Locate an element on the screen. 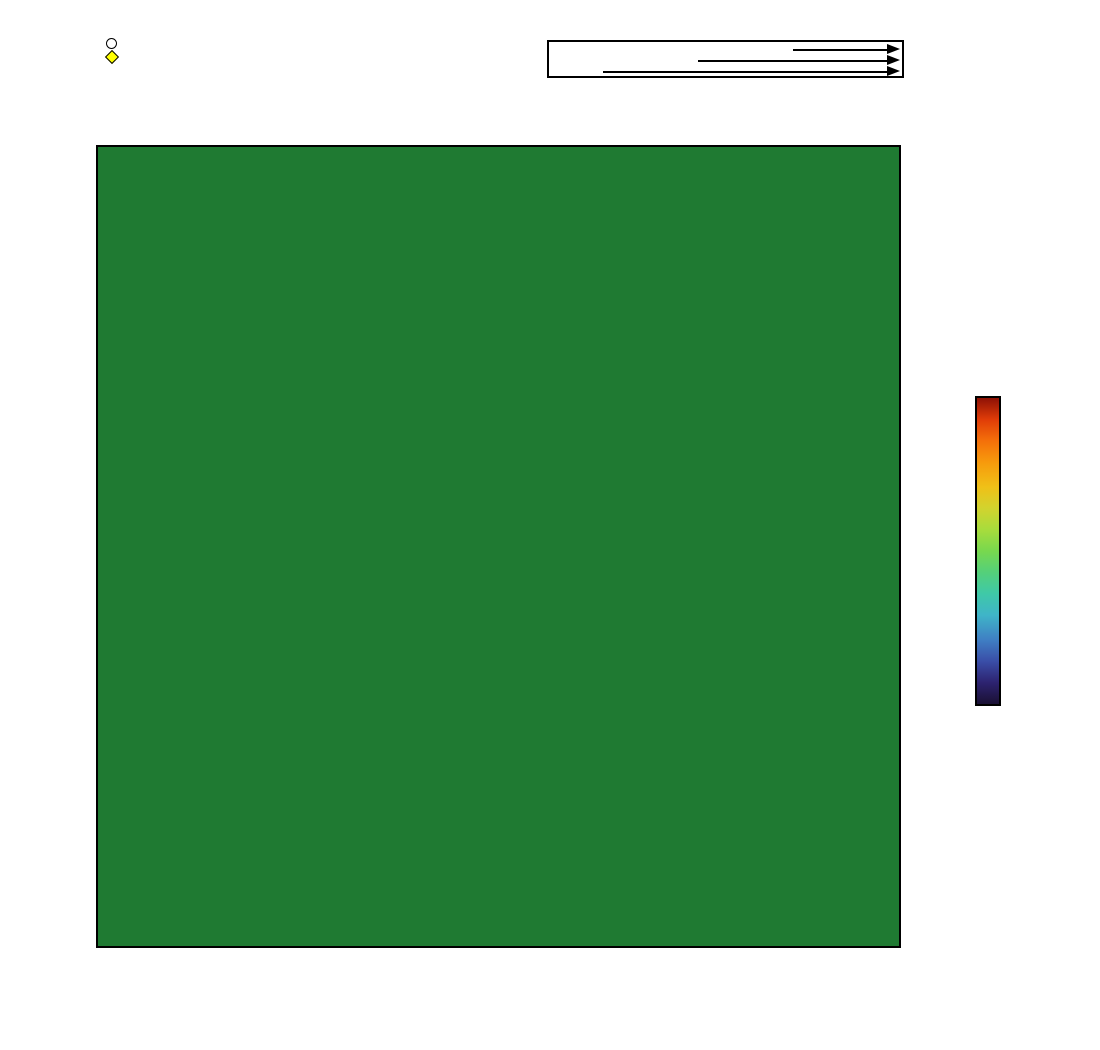 This screenshot has width=1100, height=1050. vector-scale-legend is located at coordinates (725, 59).